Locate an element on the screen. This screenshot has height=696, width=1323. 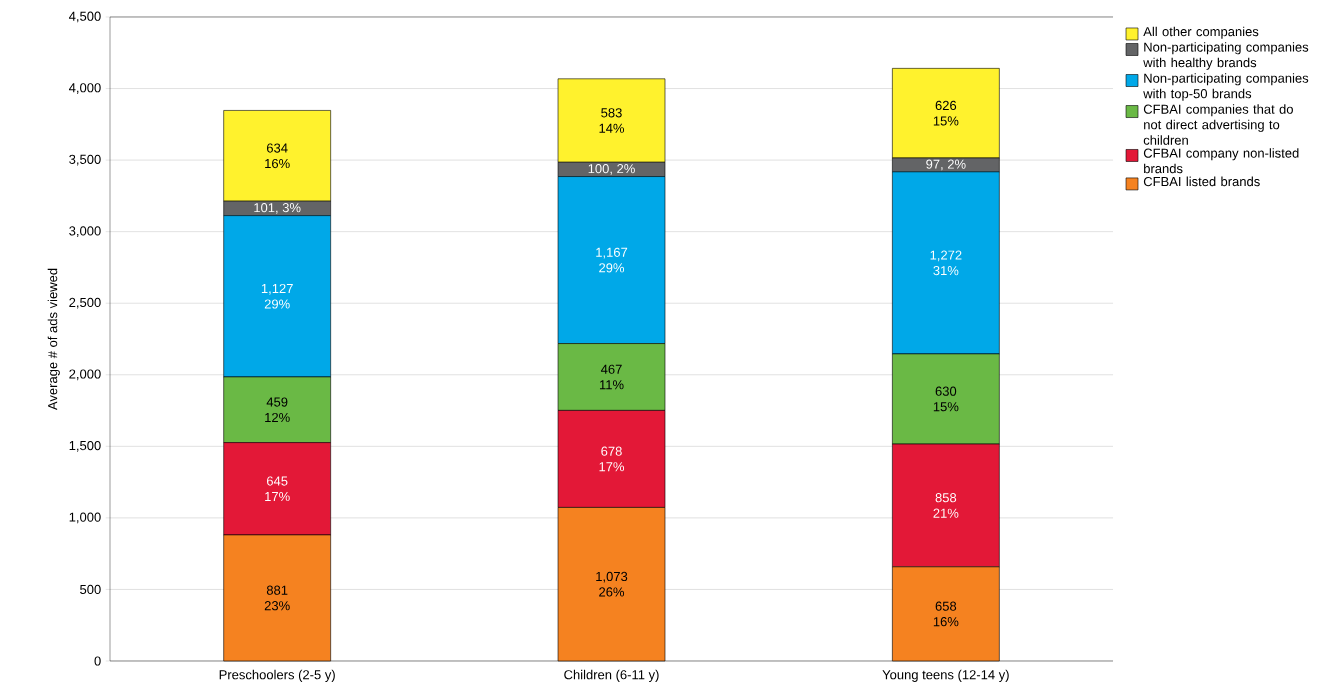
data-label: 1,073 26% is located at coordinates (612, 584).